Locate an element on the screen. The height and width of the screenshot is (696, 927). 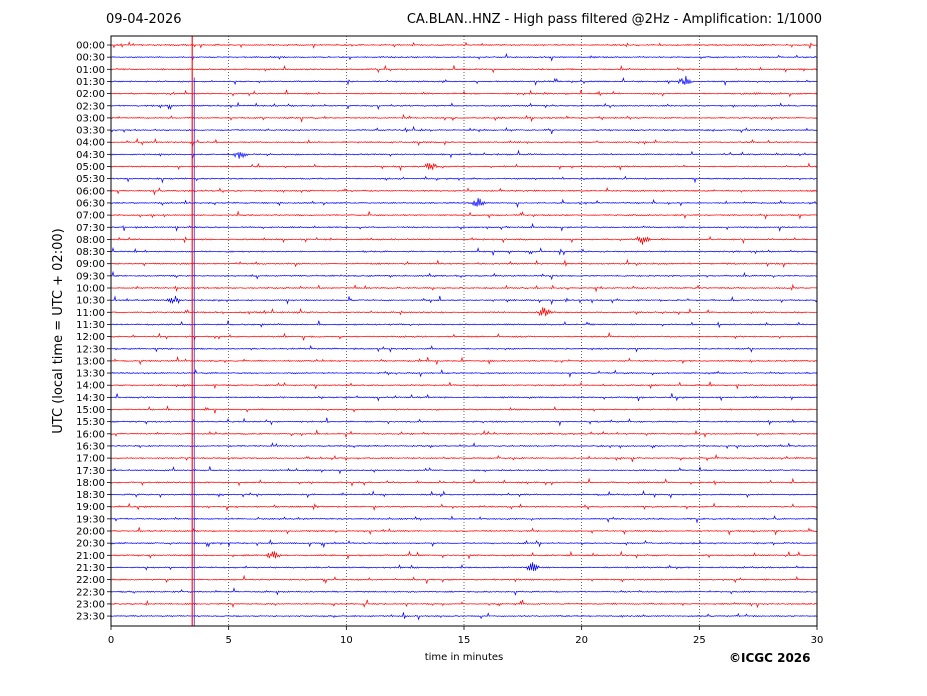
y-tick-label: 10:00 is located at coordinates (90, 289).